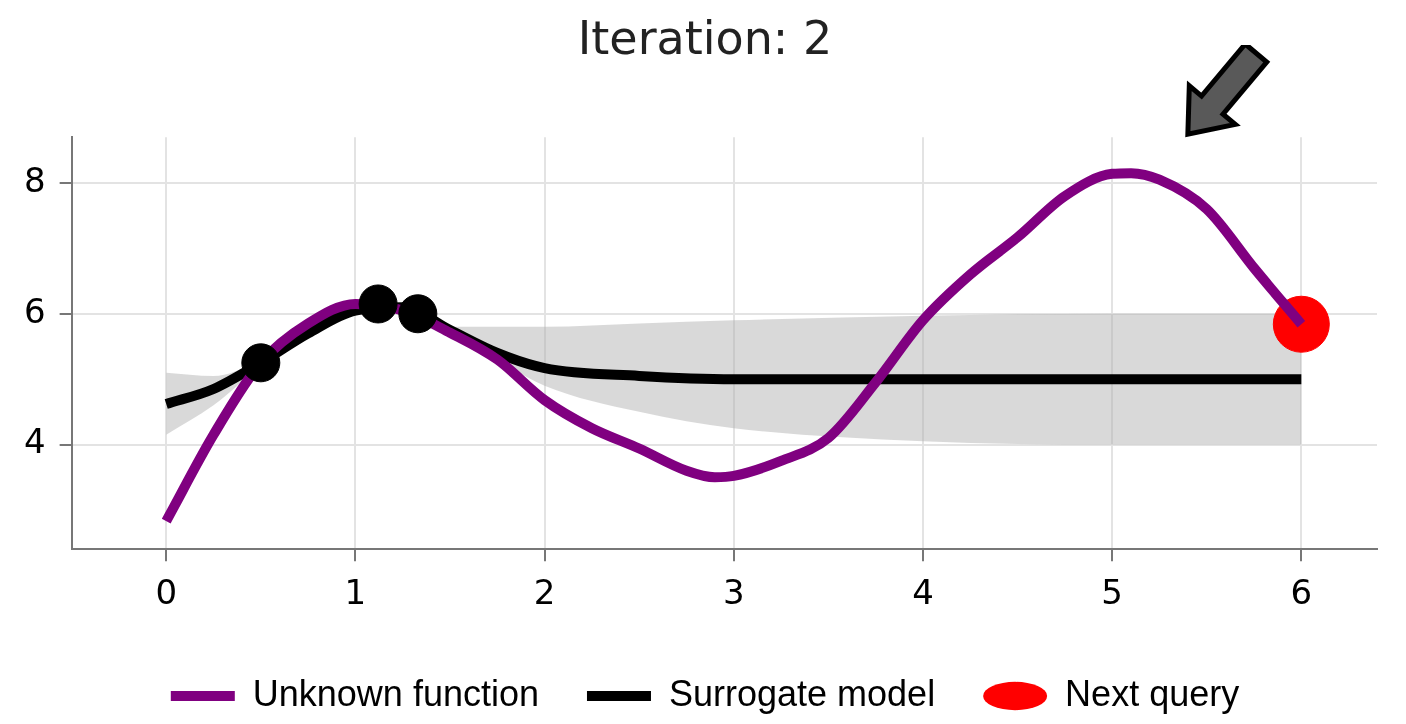  Describe the element at coordinates (34, 441) in the screenshot. I see `y-tick-label: 4` at that location.